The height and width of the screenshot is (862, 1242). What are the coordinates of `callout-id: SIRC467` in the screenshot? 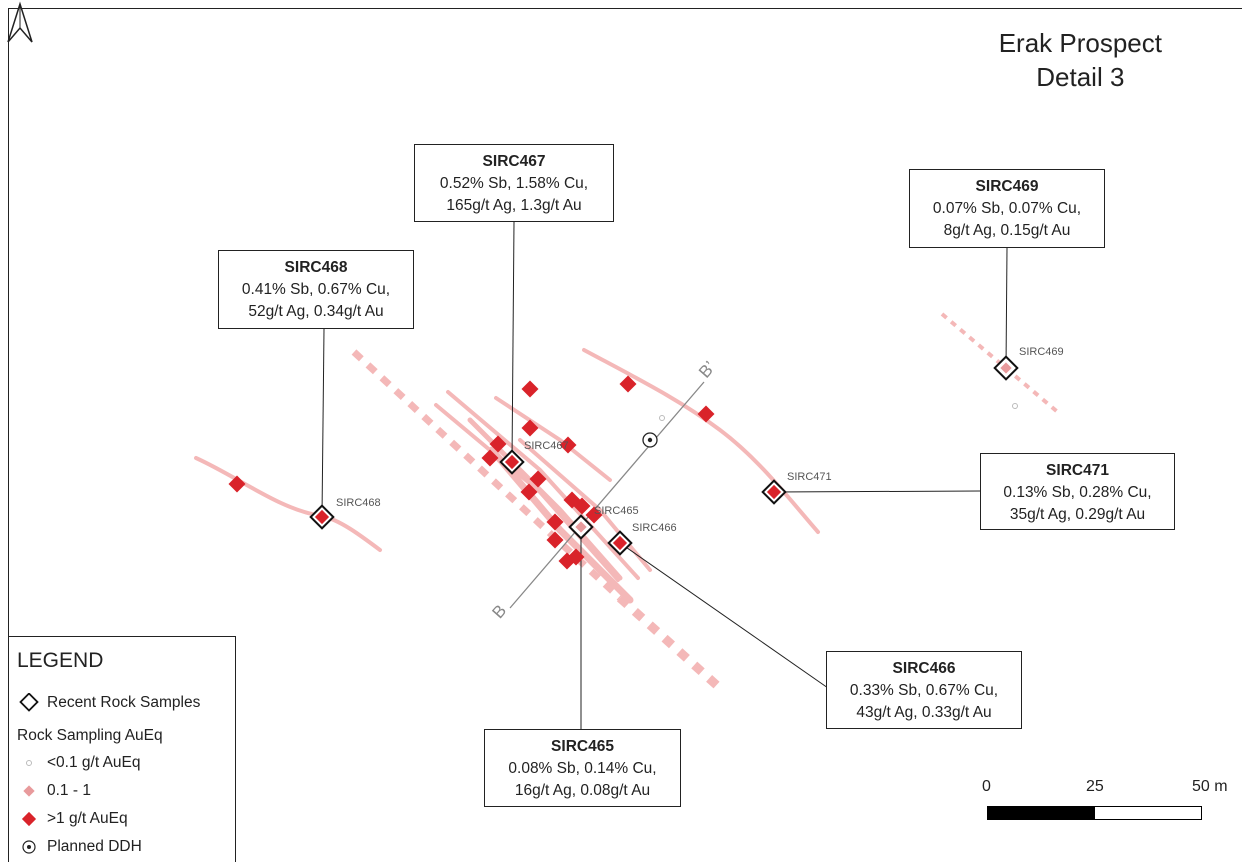 It's located at (514, 161).